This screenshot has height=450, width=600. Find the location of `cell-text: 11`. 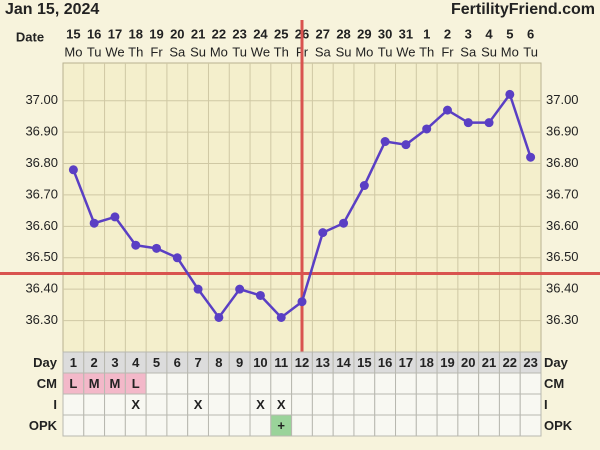

cell-text: 11 is located at coordinates (281, 362).